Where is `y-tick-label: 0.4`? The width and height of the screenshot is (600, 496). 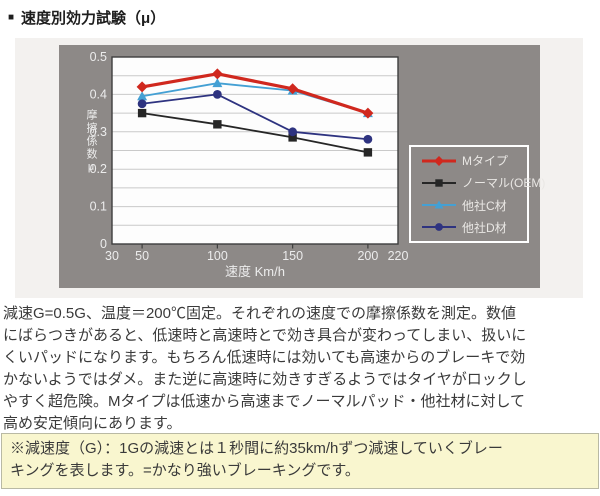 y-tick-label: 0.4 is located at coordinates (98, 94).